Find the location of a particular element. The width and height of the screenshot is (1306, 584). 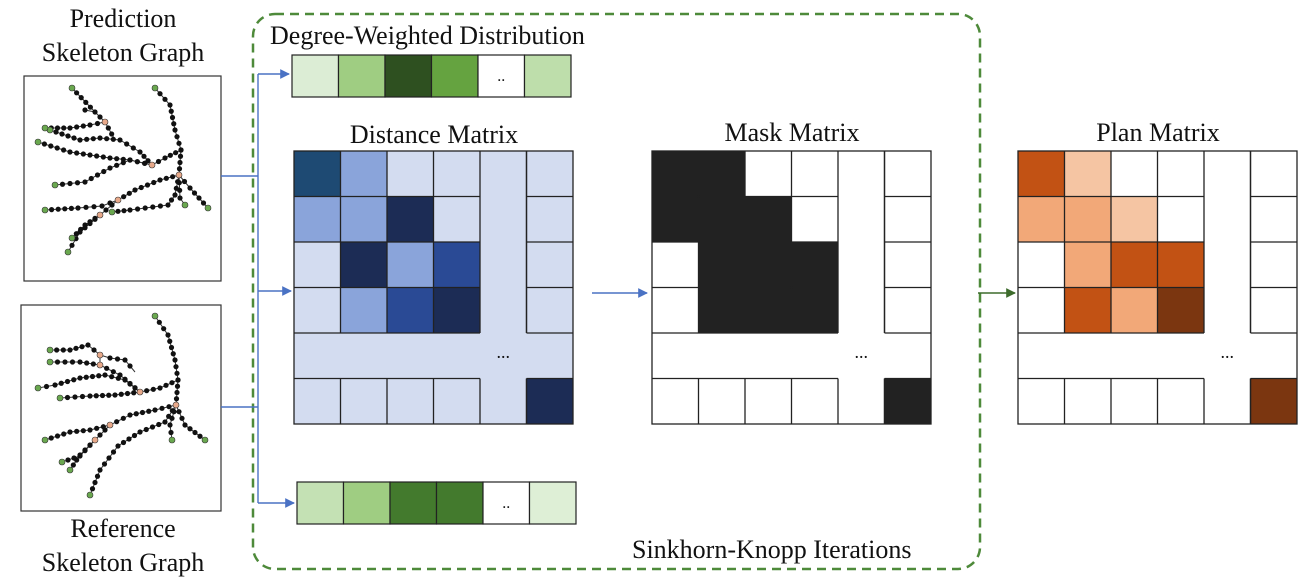

prediction-skeleton-graph is located at coordinates (123, 170).